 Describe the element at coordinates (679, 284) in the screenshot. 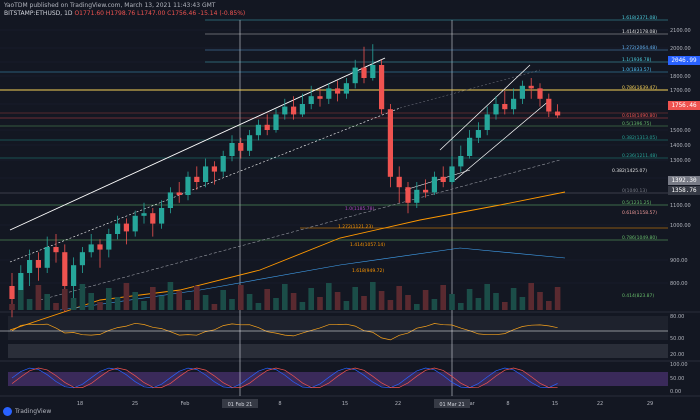

I see `price-scale-label: 800.00` at that location.